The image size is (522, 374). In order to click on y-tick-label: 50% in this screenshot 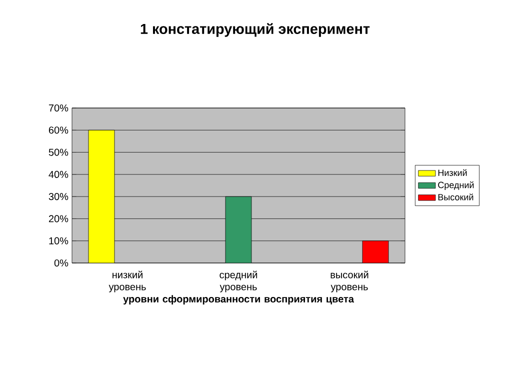, I will do `click(58, 152)`.